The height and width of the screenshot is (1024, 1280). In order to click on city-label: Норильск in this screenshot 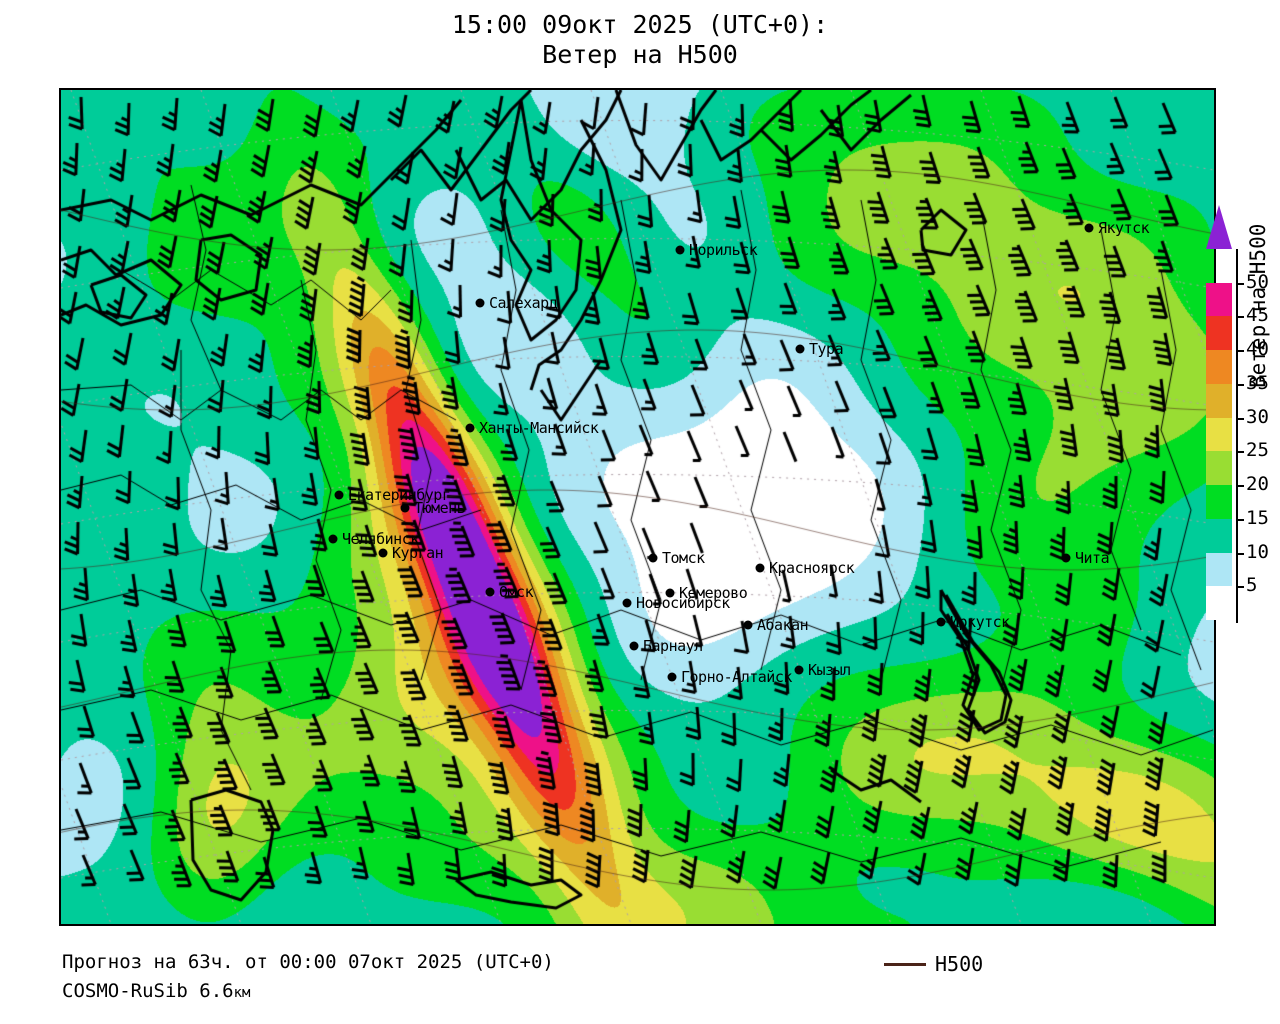, I will do `click(723, 250)`.